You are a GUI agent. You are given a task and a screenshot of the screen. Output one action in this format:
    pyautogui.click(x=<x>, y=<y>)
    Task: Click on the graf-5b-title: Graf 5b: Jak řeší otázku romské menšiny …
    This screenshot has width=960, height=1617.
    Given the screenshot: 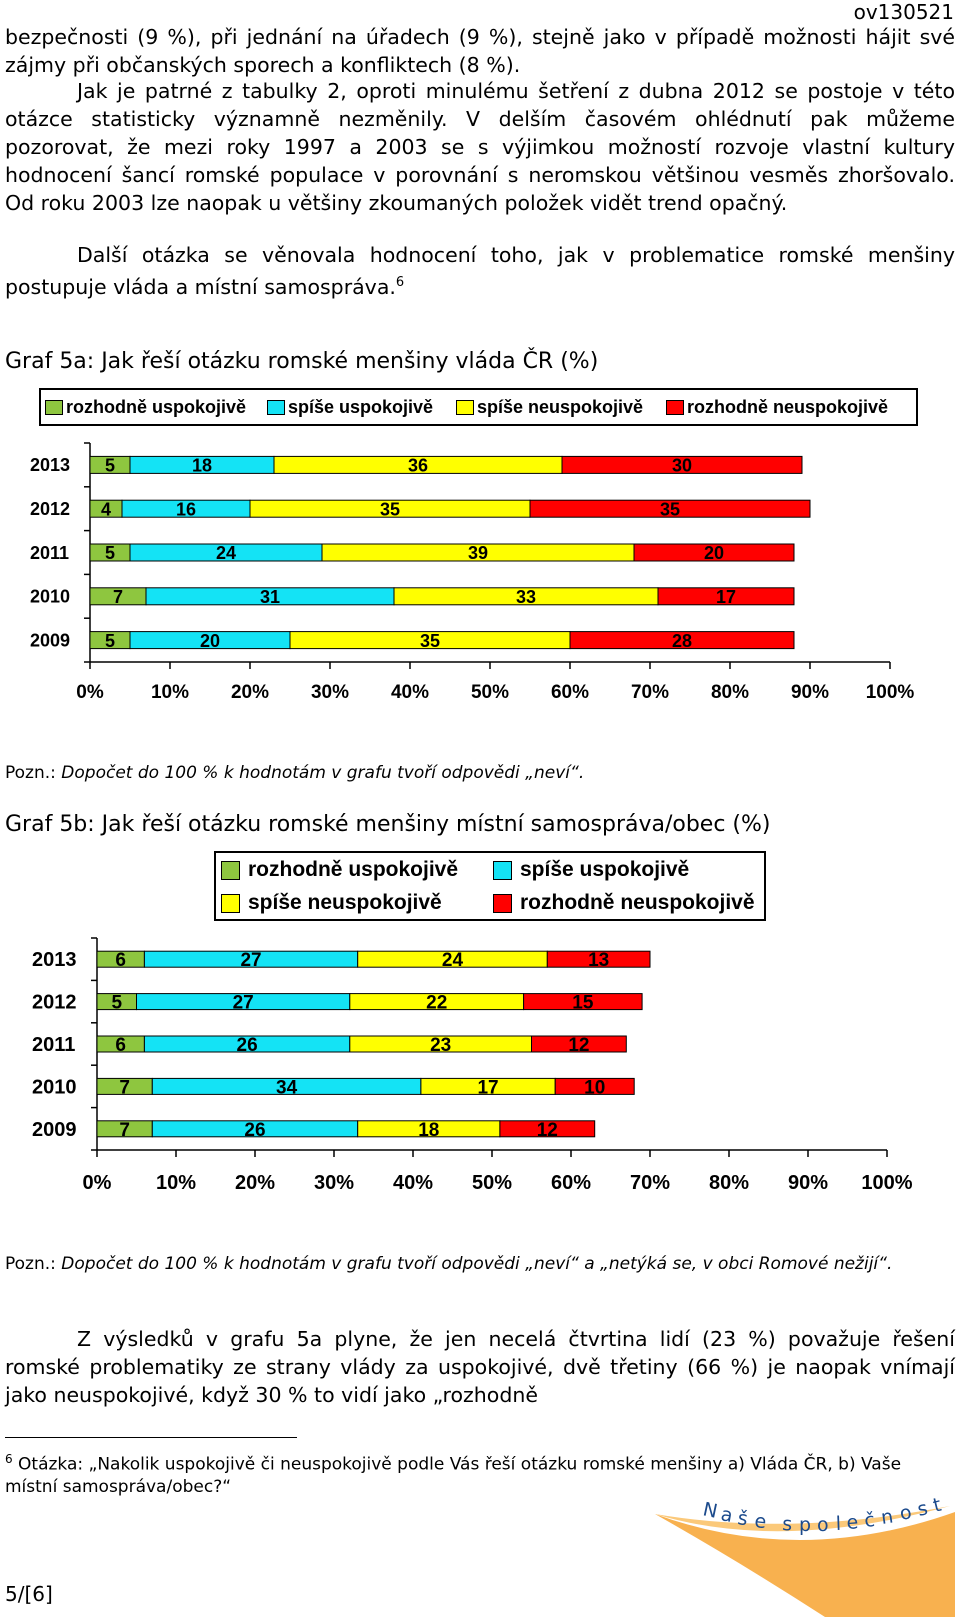 What is the action you would take?
    pyautogui.click(x=388, y=824)
    